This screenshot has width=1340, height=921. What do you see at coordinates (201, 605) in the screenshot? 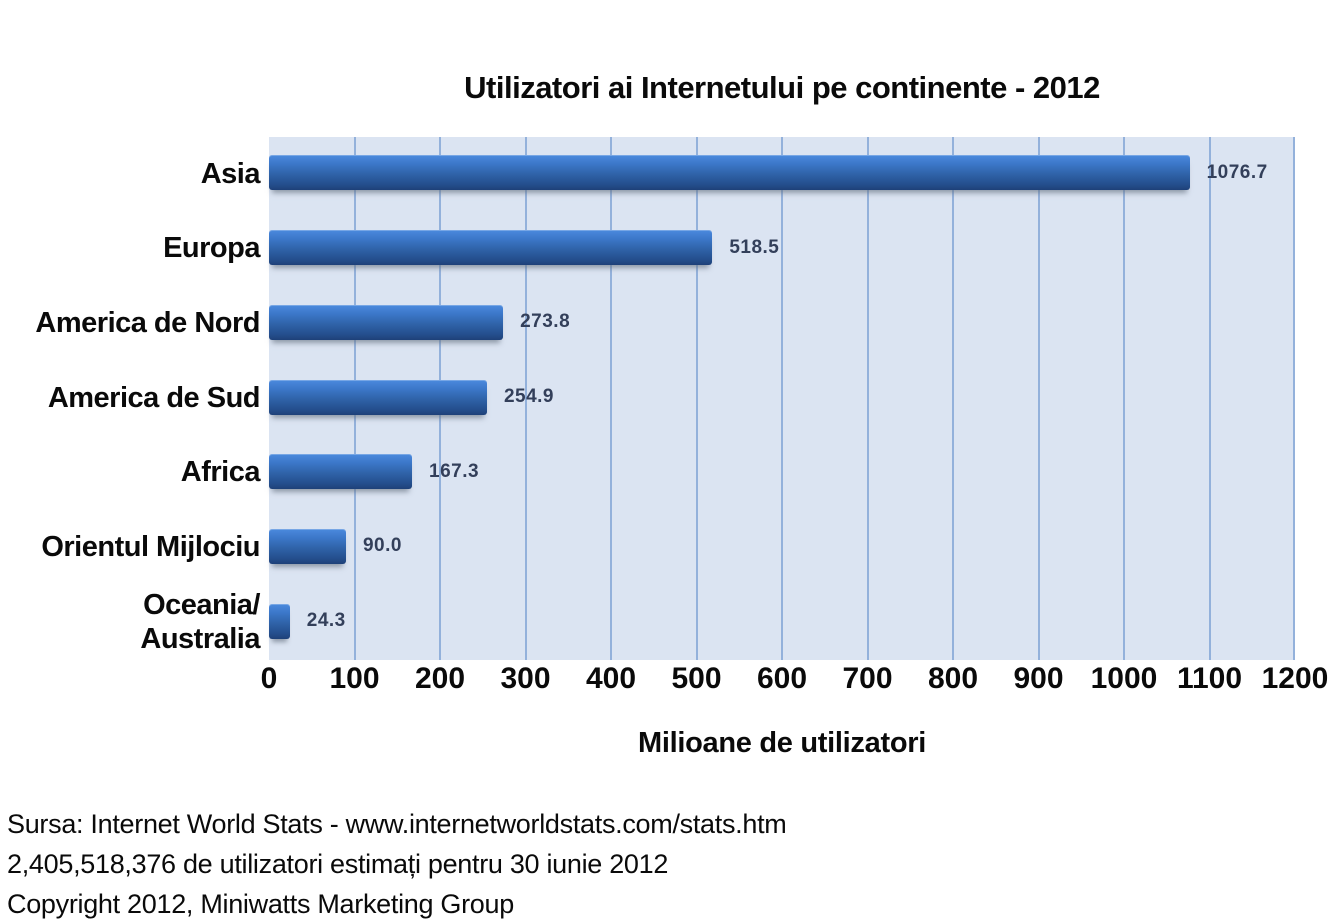
I see `category-label-line: Oceania/` at bounding box center [201, 605].